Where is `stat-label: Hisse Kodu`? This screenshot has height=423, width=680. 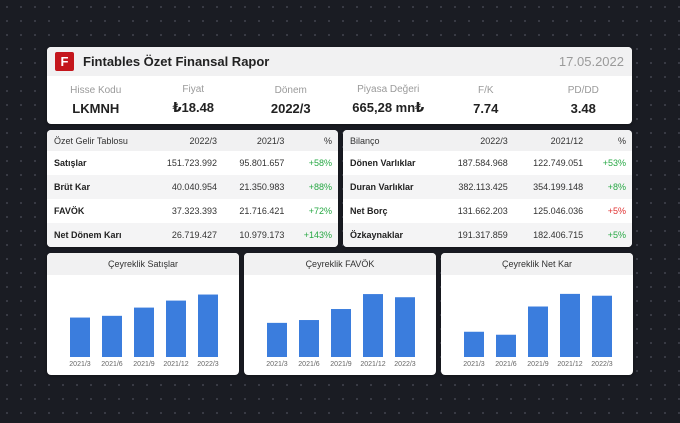
stat-label: Hisse Kodu is located at coordinates (96, 90).